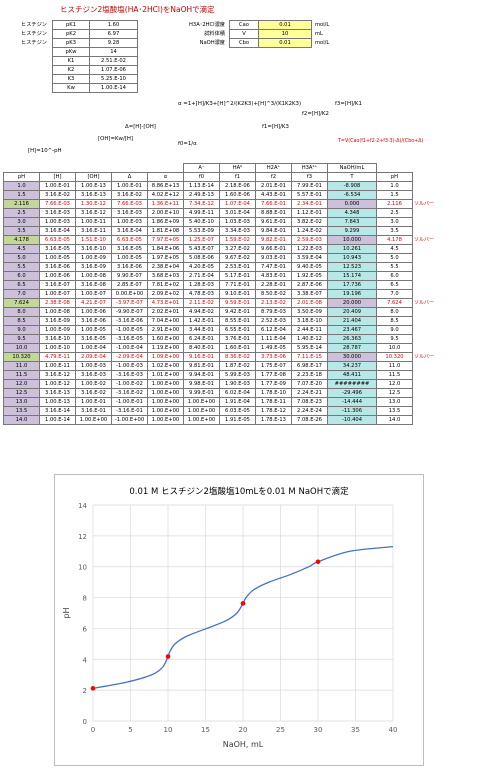 This screenshot has height=770, width=480. What do you see at coordinates (201, 339) in the screenshot?
I see `table-cell: 6.24.E-01` at bounding box center [201, 339].